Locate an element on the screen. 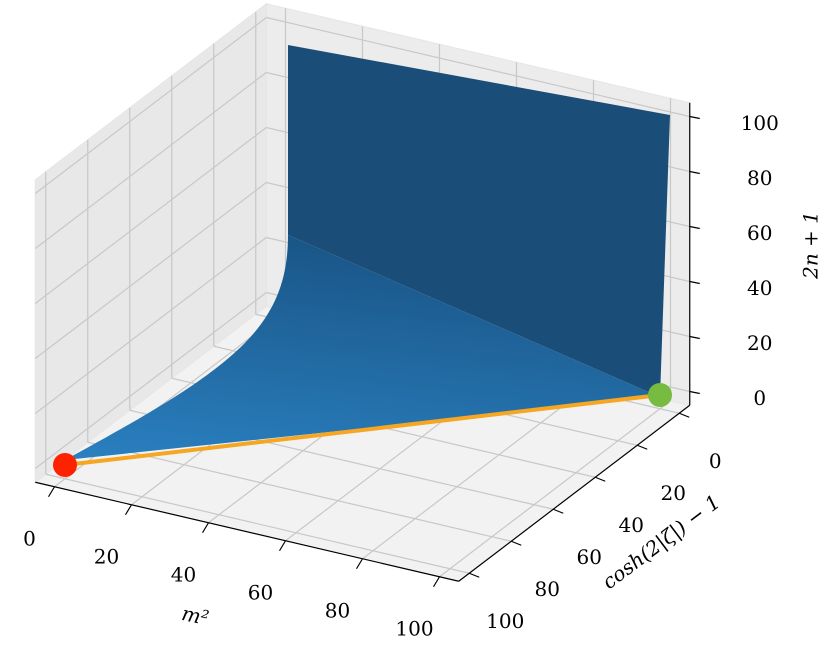 This screenshot has width=831, height=656. z-tick-label: 0 is located at coordinates (759, 398).